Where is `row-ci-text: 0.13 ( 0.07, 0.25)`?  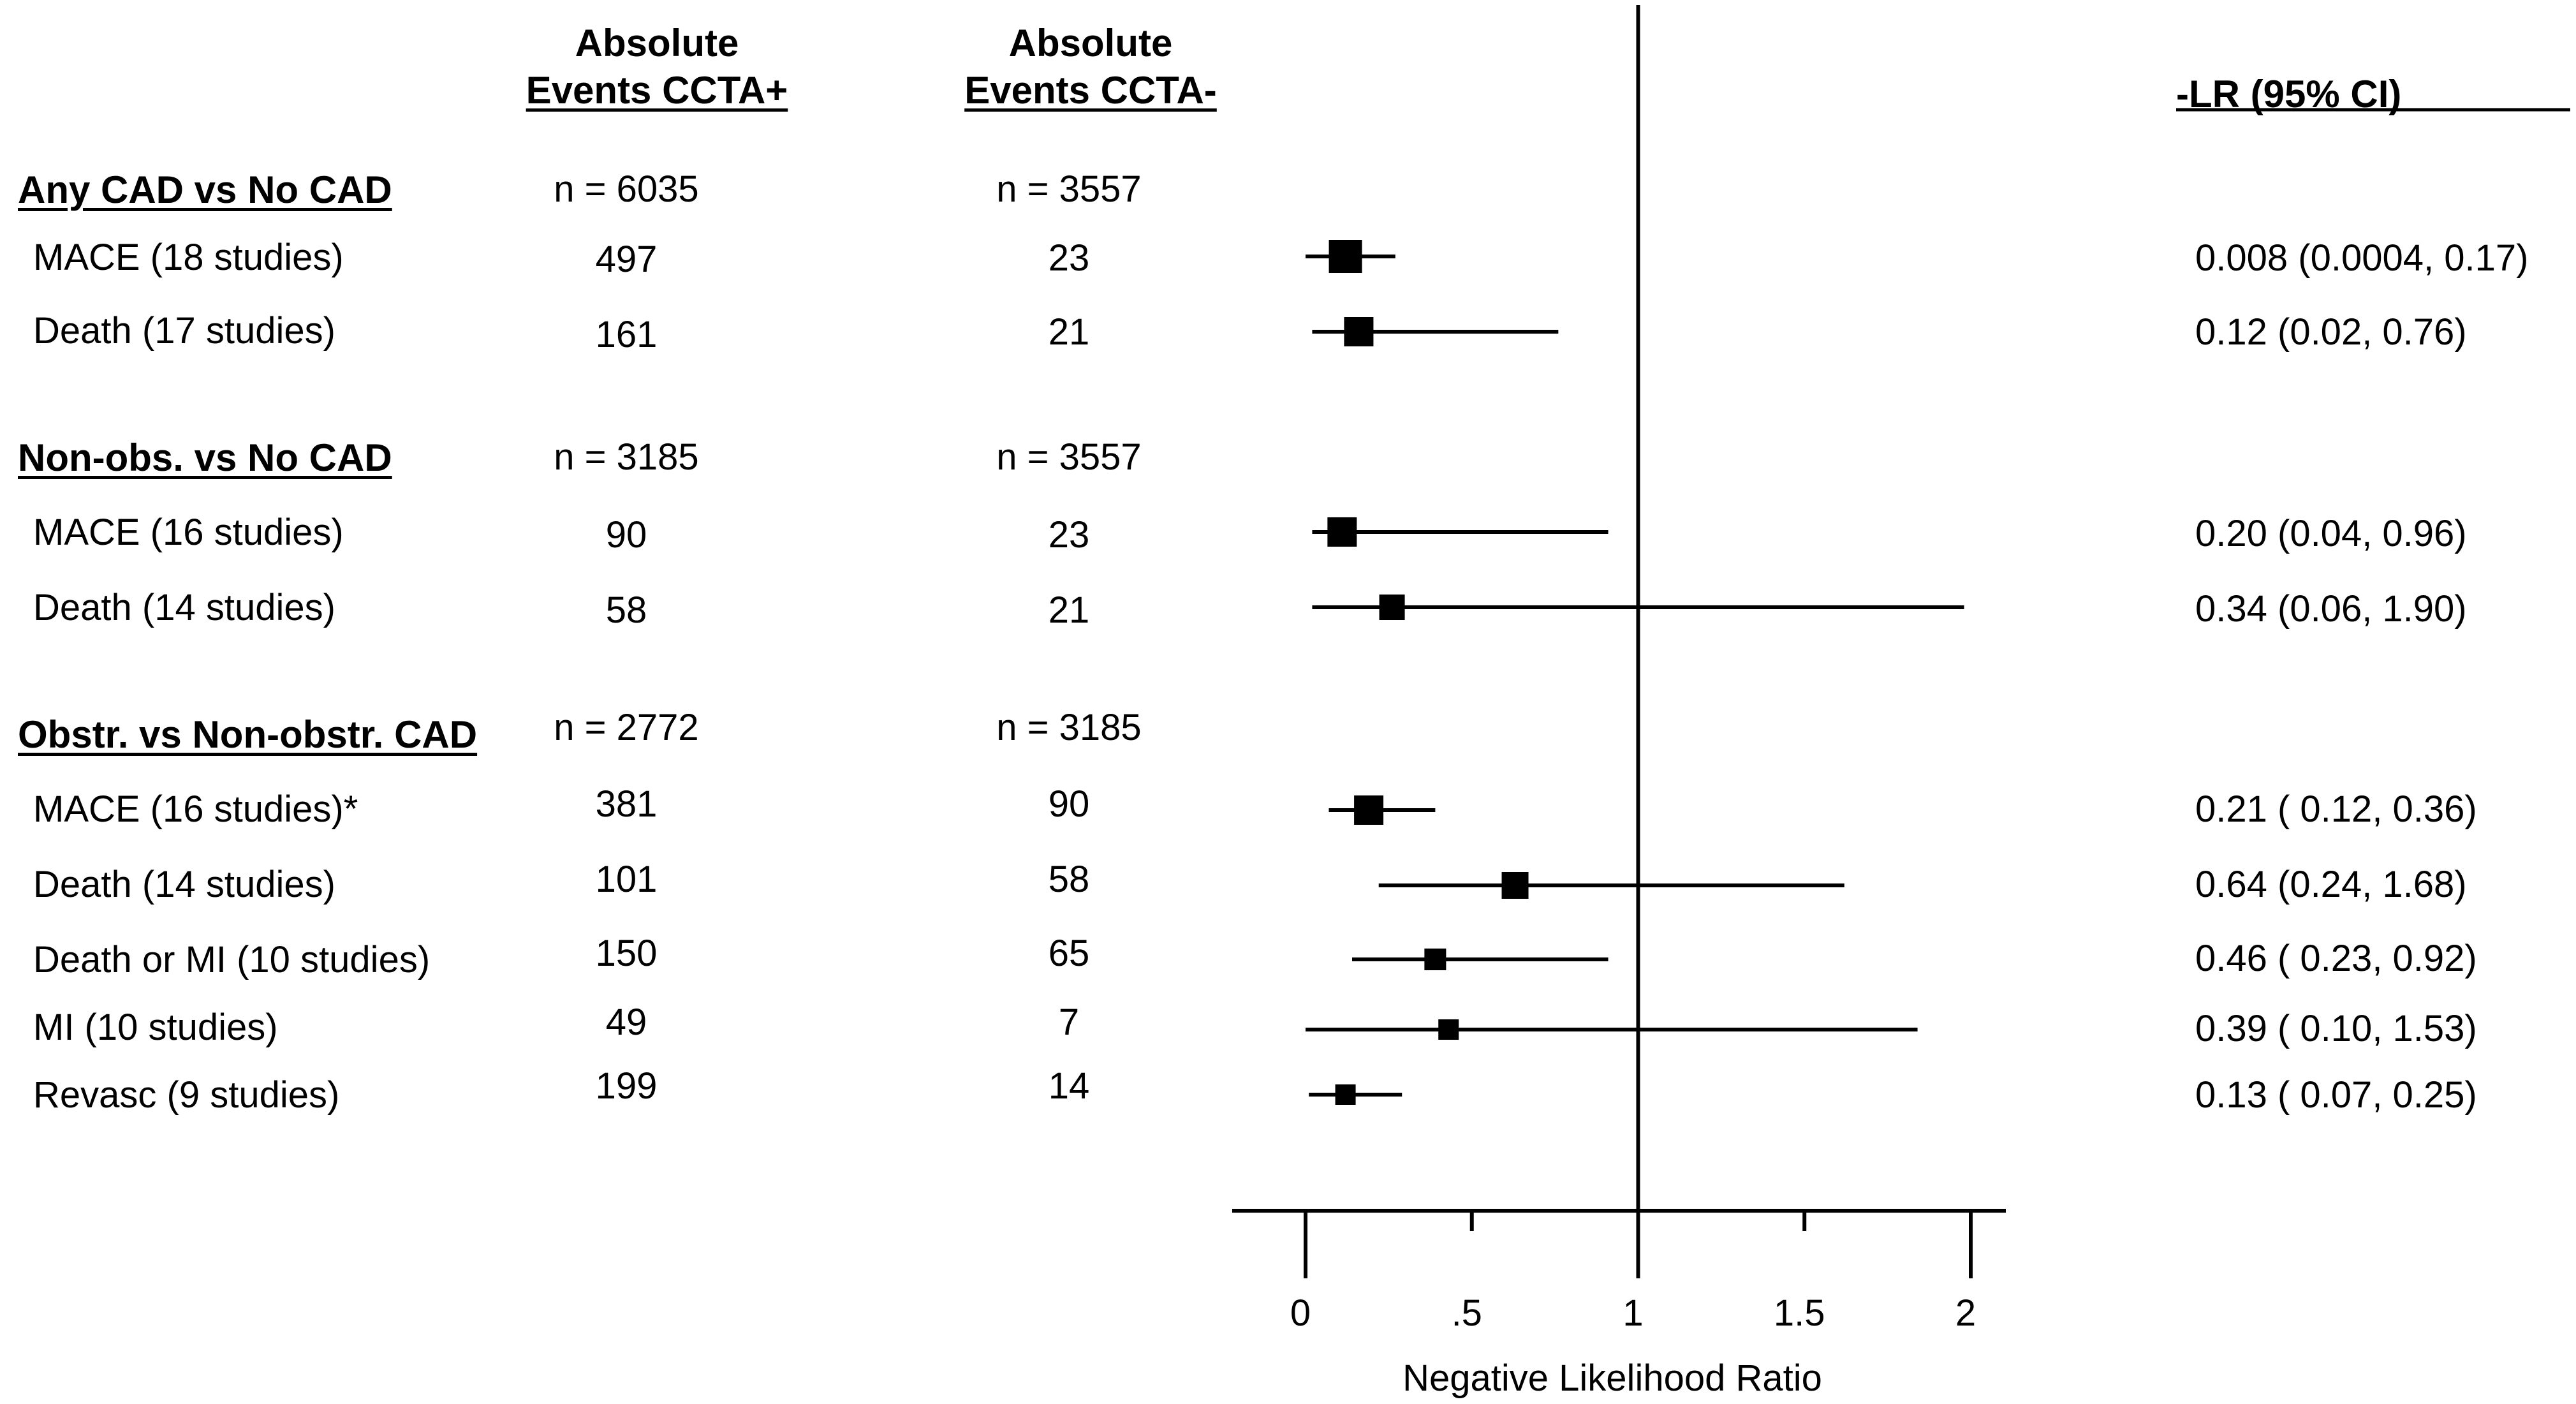 row-ci-text: 0.13 ( 0.07, 0.25) is located at coordinates (2336, 1095).